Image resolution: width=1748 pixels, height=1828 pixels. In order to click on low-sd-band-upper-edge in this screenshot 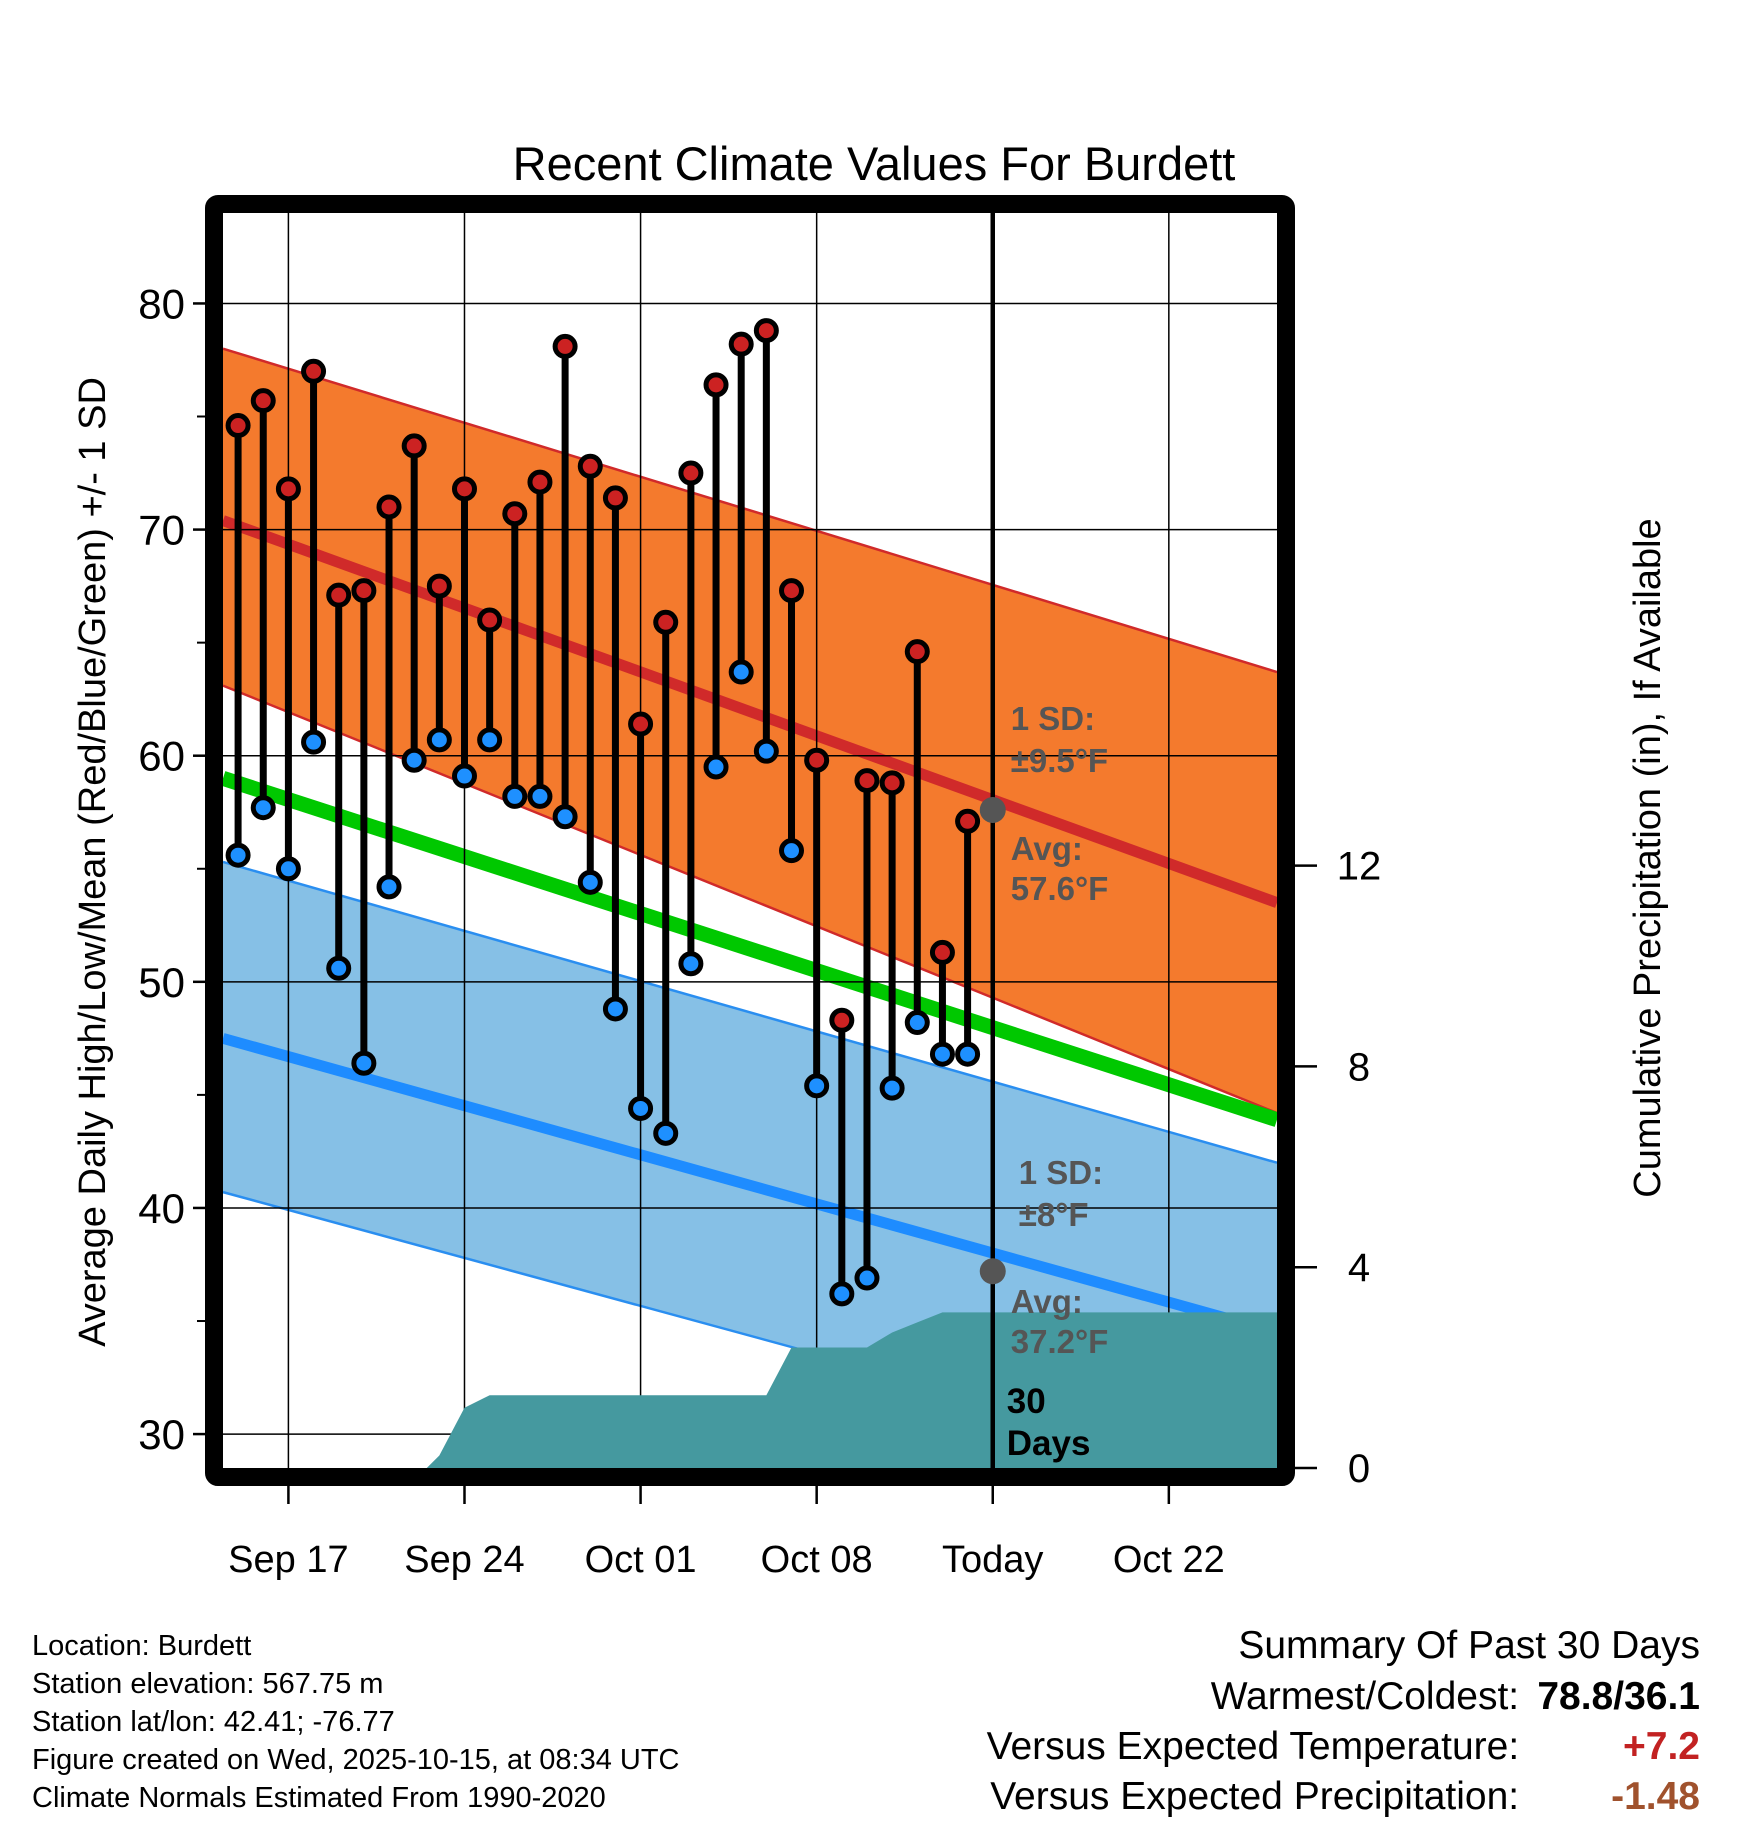, I will do `click(750, 1012)`.